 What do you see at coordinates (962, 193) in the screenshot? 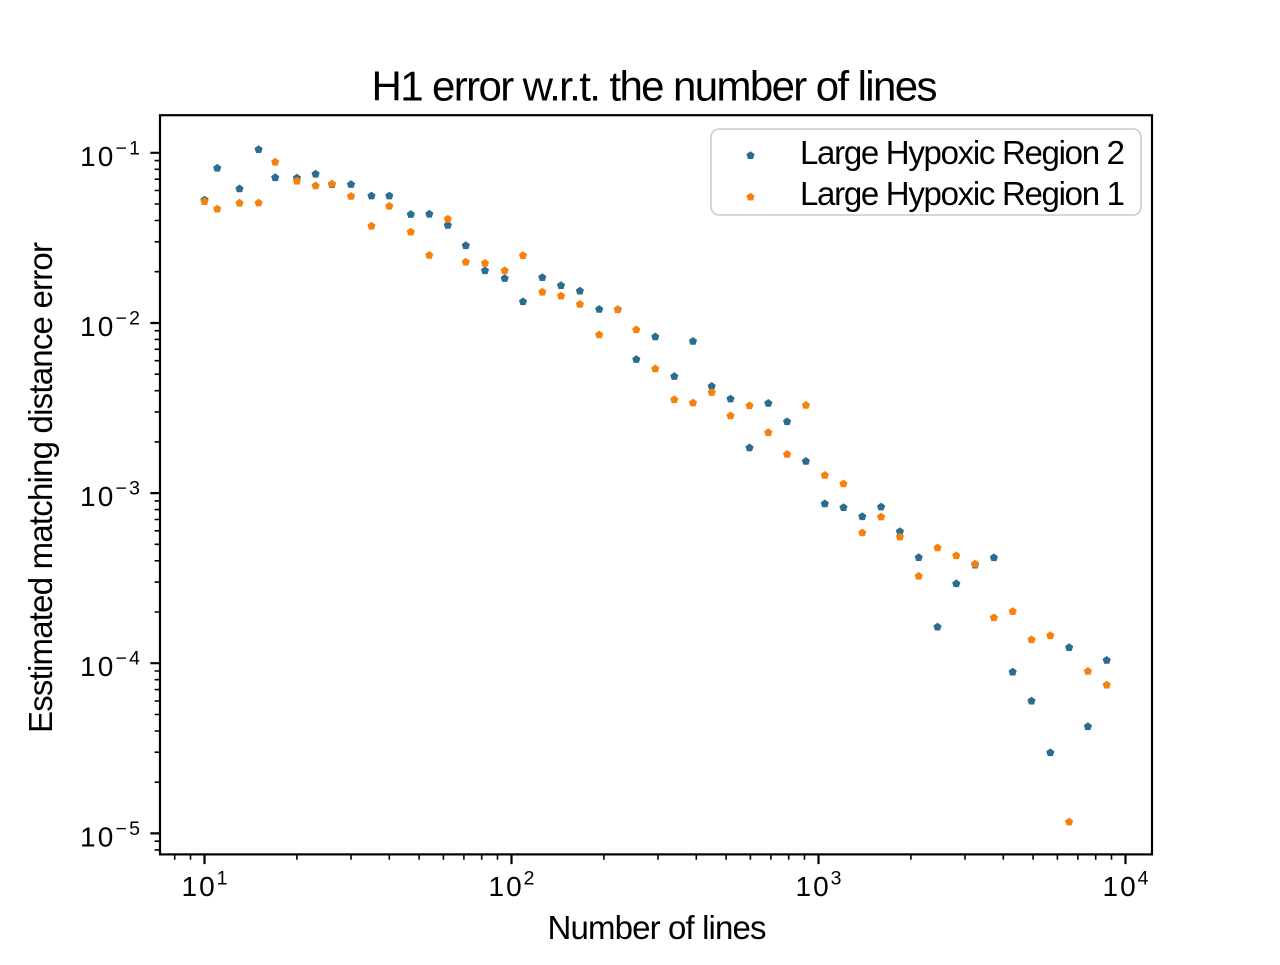
I see `svg-text: Large Hypoxic Region 1` at bounding box center [962, 193].